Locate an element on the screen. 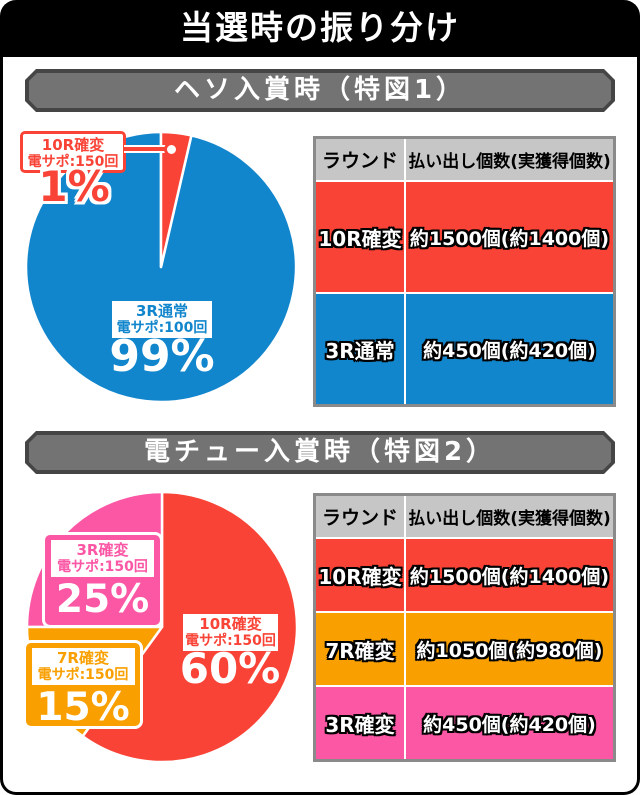 The height and width of the screenshot is (795, 640). pie2-pct-3r: 25% is located at coordinates (102, 600).